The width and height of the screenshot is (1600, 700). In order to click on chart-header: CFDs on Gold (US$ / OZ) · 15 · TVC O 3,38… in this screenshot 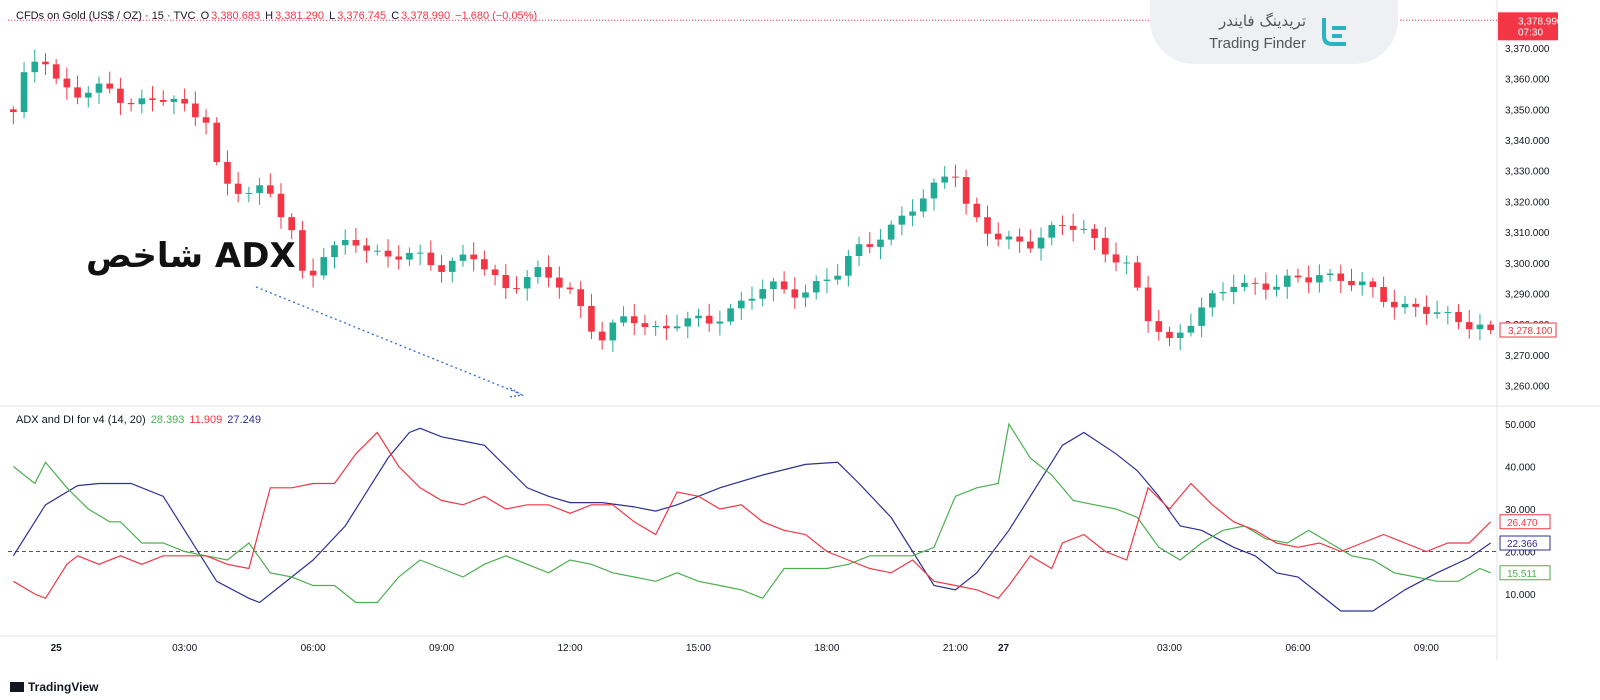, I will do `click(277, 16)`.